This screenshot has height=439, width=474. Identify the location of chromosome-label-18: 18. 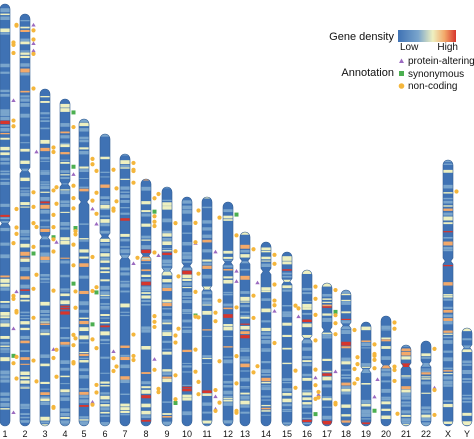
(346, 434).